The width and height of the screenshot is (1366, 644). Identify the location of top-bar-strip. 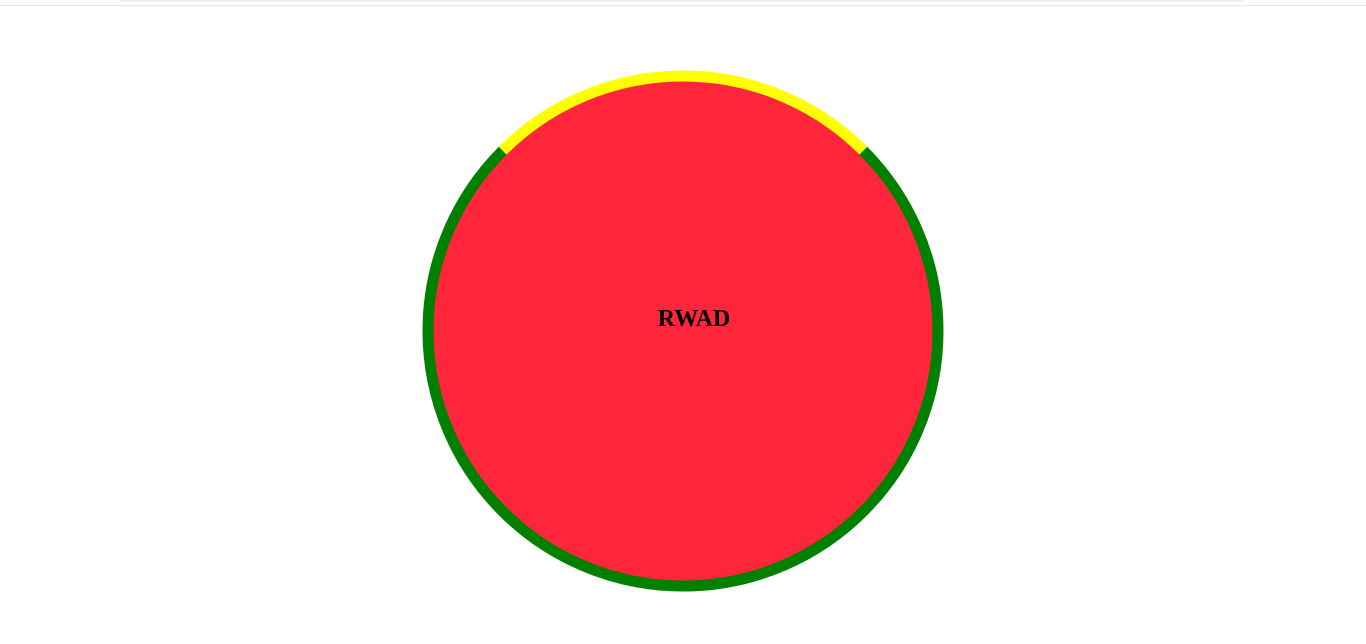
(683, 1).